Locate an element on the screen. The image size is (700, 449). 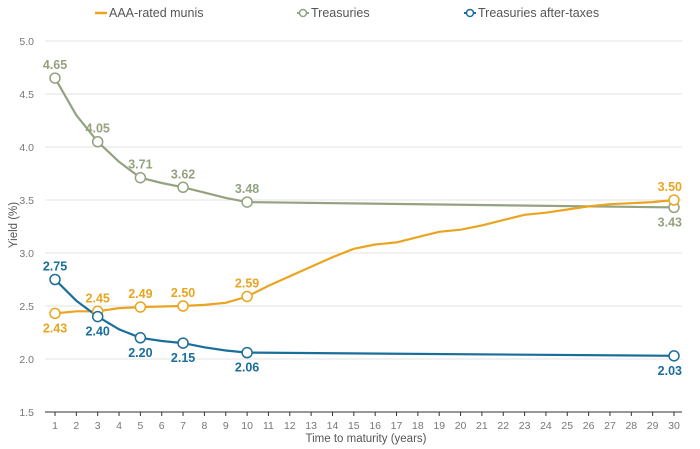
x-tick-label: 19 is located at coordinates (439, 426).